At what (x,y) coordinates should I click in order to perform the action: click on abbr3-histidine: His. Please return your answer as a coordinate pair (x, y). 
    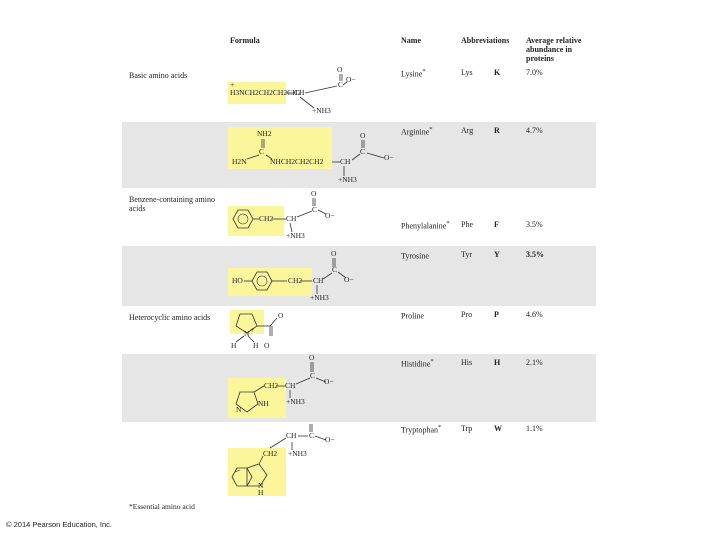
    Looking at the image, I should click on (467, 362).